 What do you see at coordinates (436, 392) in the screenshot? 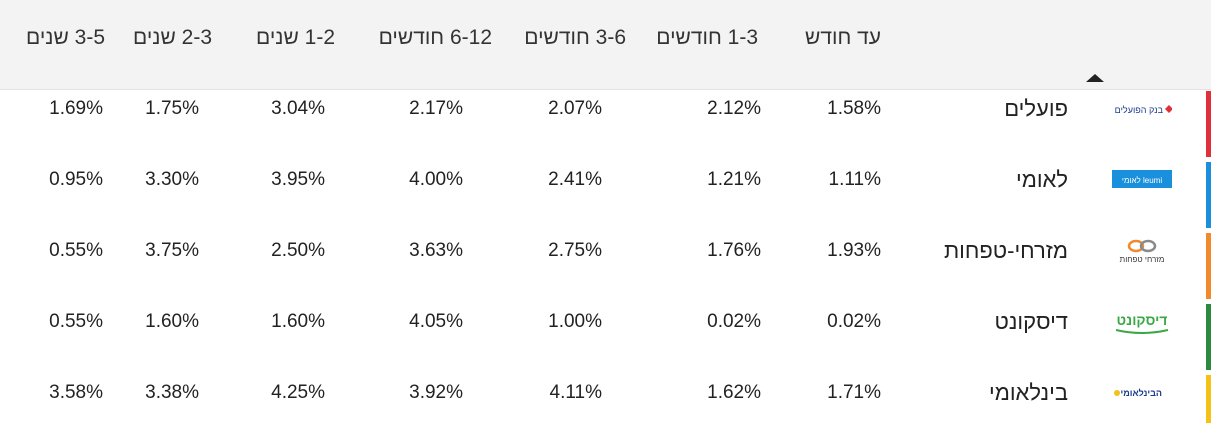
I see `rate-cell: 3.92%` at bounding box center [436, 392].